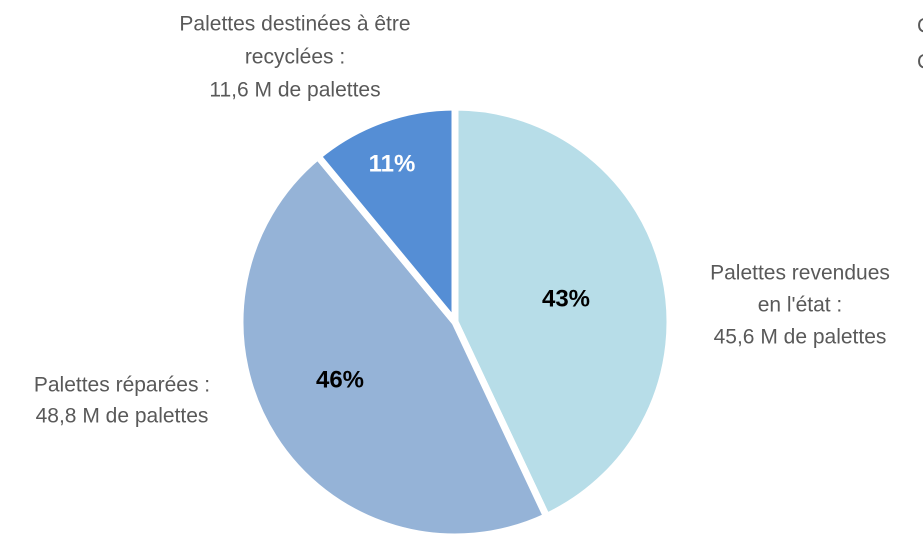 Image resolution: width=923 pixels, height=534 pixels. What do you see at coordinates (122, 385) in the screenshot?
I see `slice-label: Palettes réparées :` at bounding box center [122, 385].